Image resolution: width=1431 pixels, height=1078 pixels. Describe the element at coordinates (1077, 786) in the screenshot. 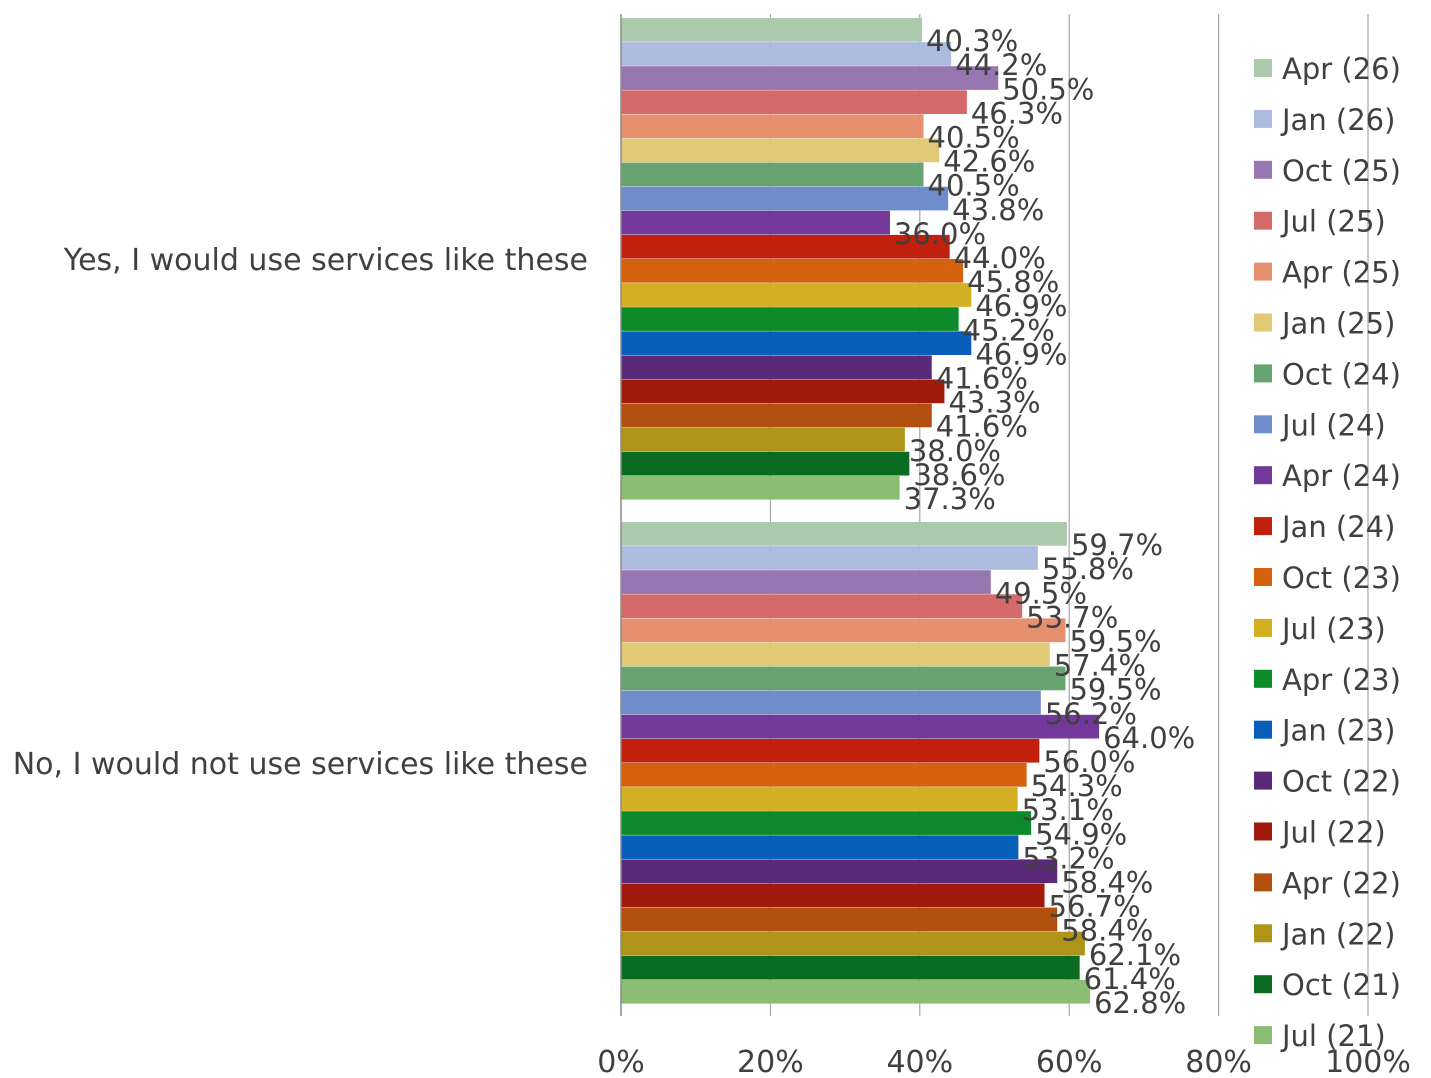

I see `data-label-no-10: 54.3%` at that location.